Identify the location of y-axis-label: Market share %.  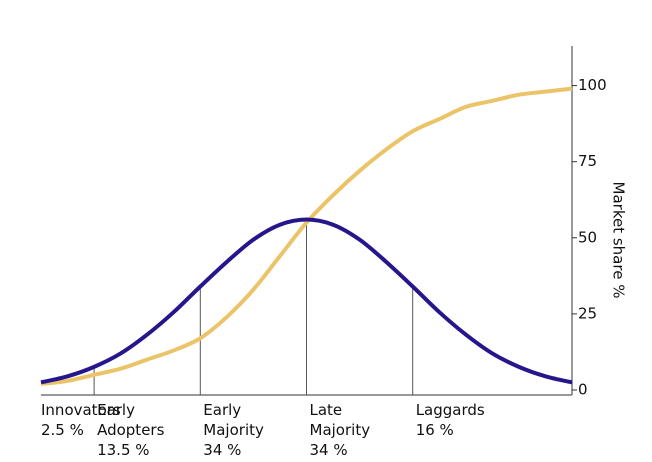
(619, 240).